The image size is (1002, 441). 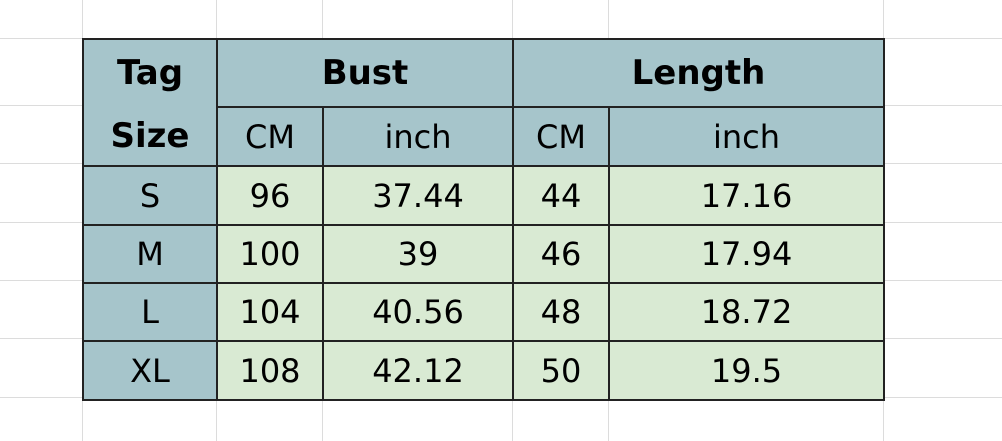 I want to click on length-cm-cell: 46, so click(x=561, y=254).